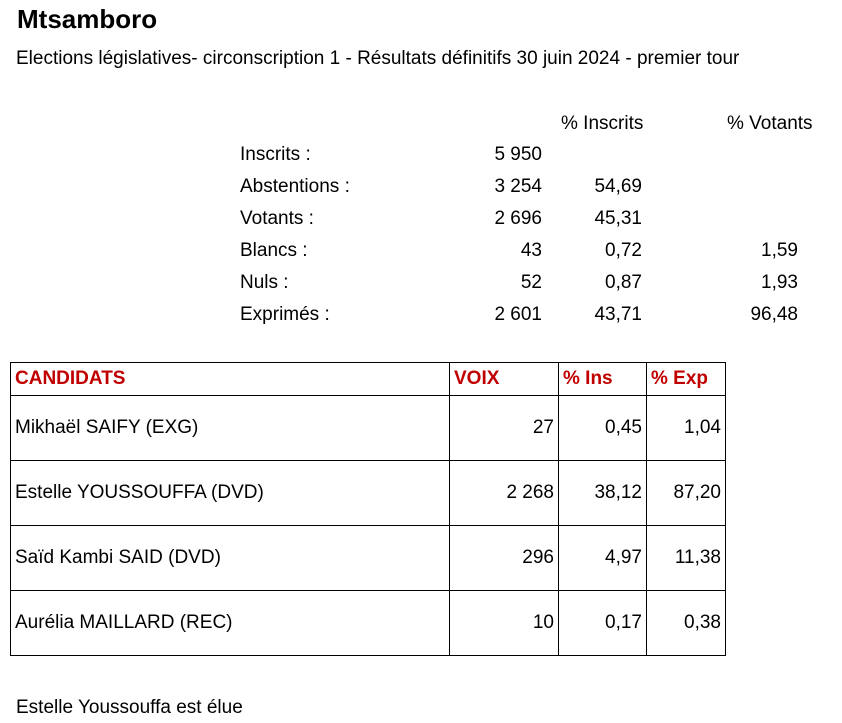  I want to click on stat-label: Nuls :, so click(264, 282).